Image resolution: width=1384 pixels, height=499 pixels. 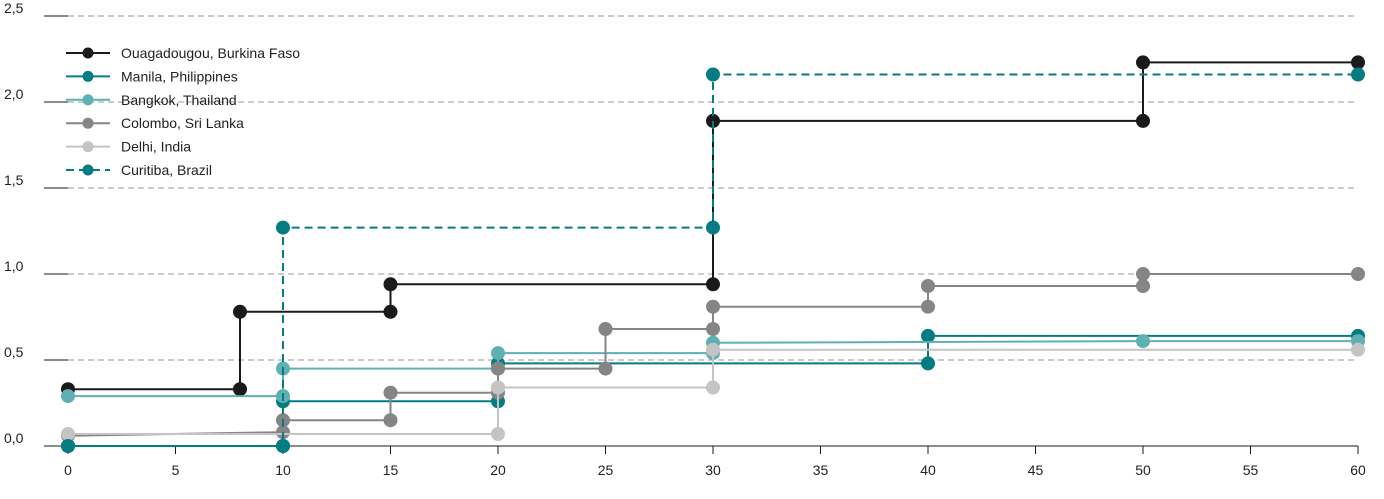 I want to click on legend-item: Manila, Philippines, so click(x=152, y=76).